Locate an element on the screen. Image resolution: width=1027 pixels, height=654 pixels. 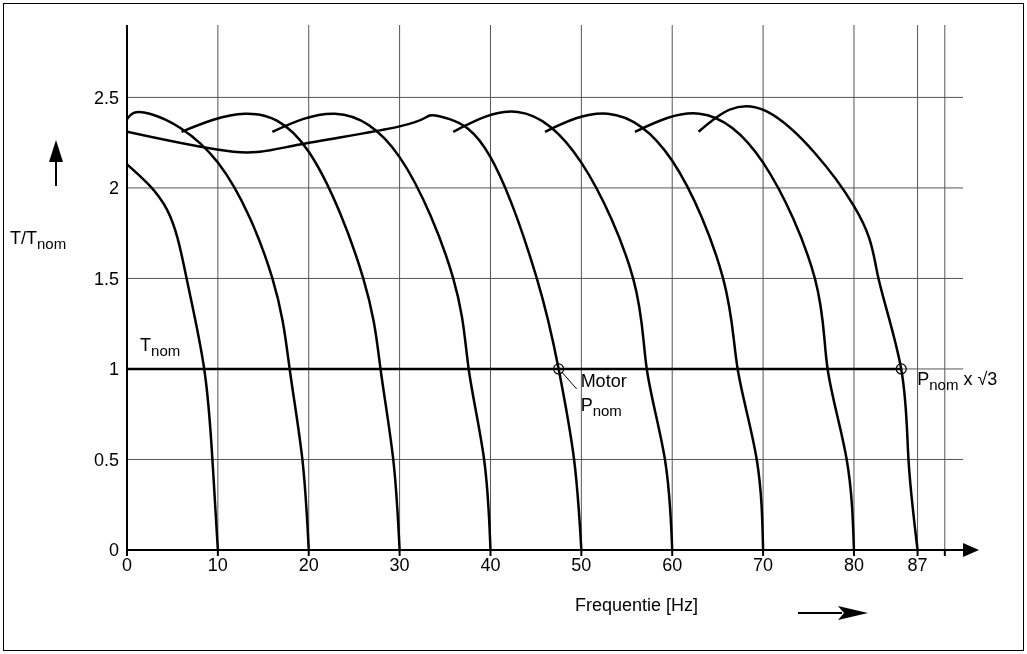
x-tick-label: 60 is located at coordinates (672, 564).